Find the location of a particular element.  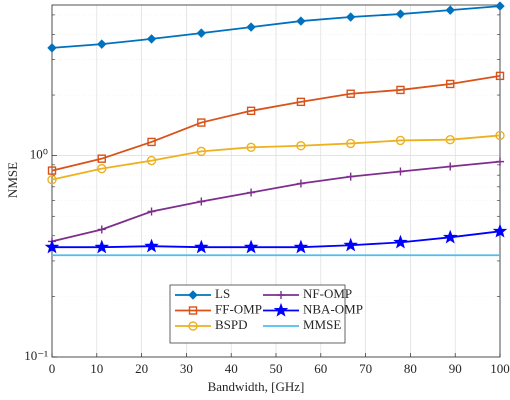

legend-label: MMSE is located at coordinates (322, 324).